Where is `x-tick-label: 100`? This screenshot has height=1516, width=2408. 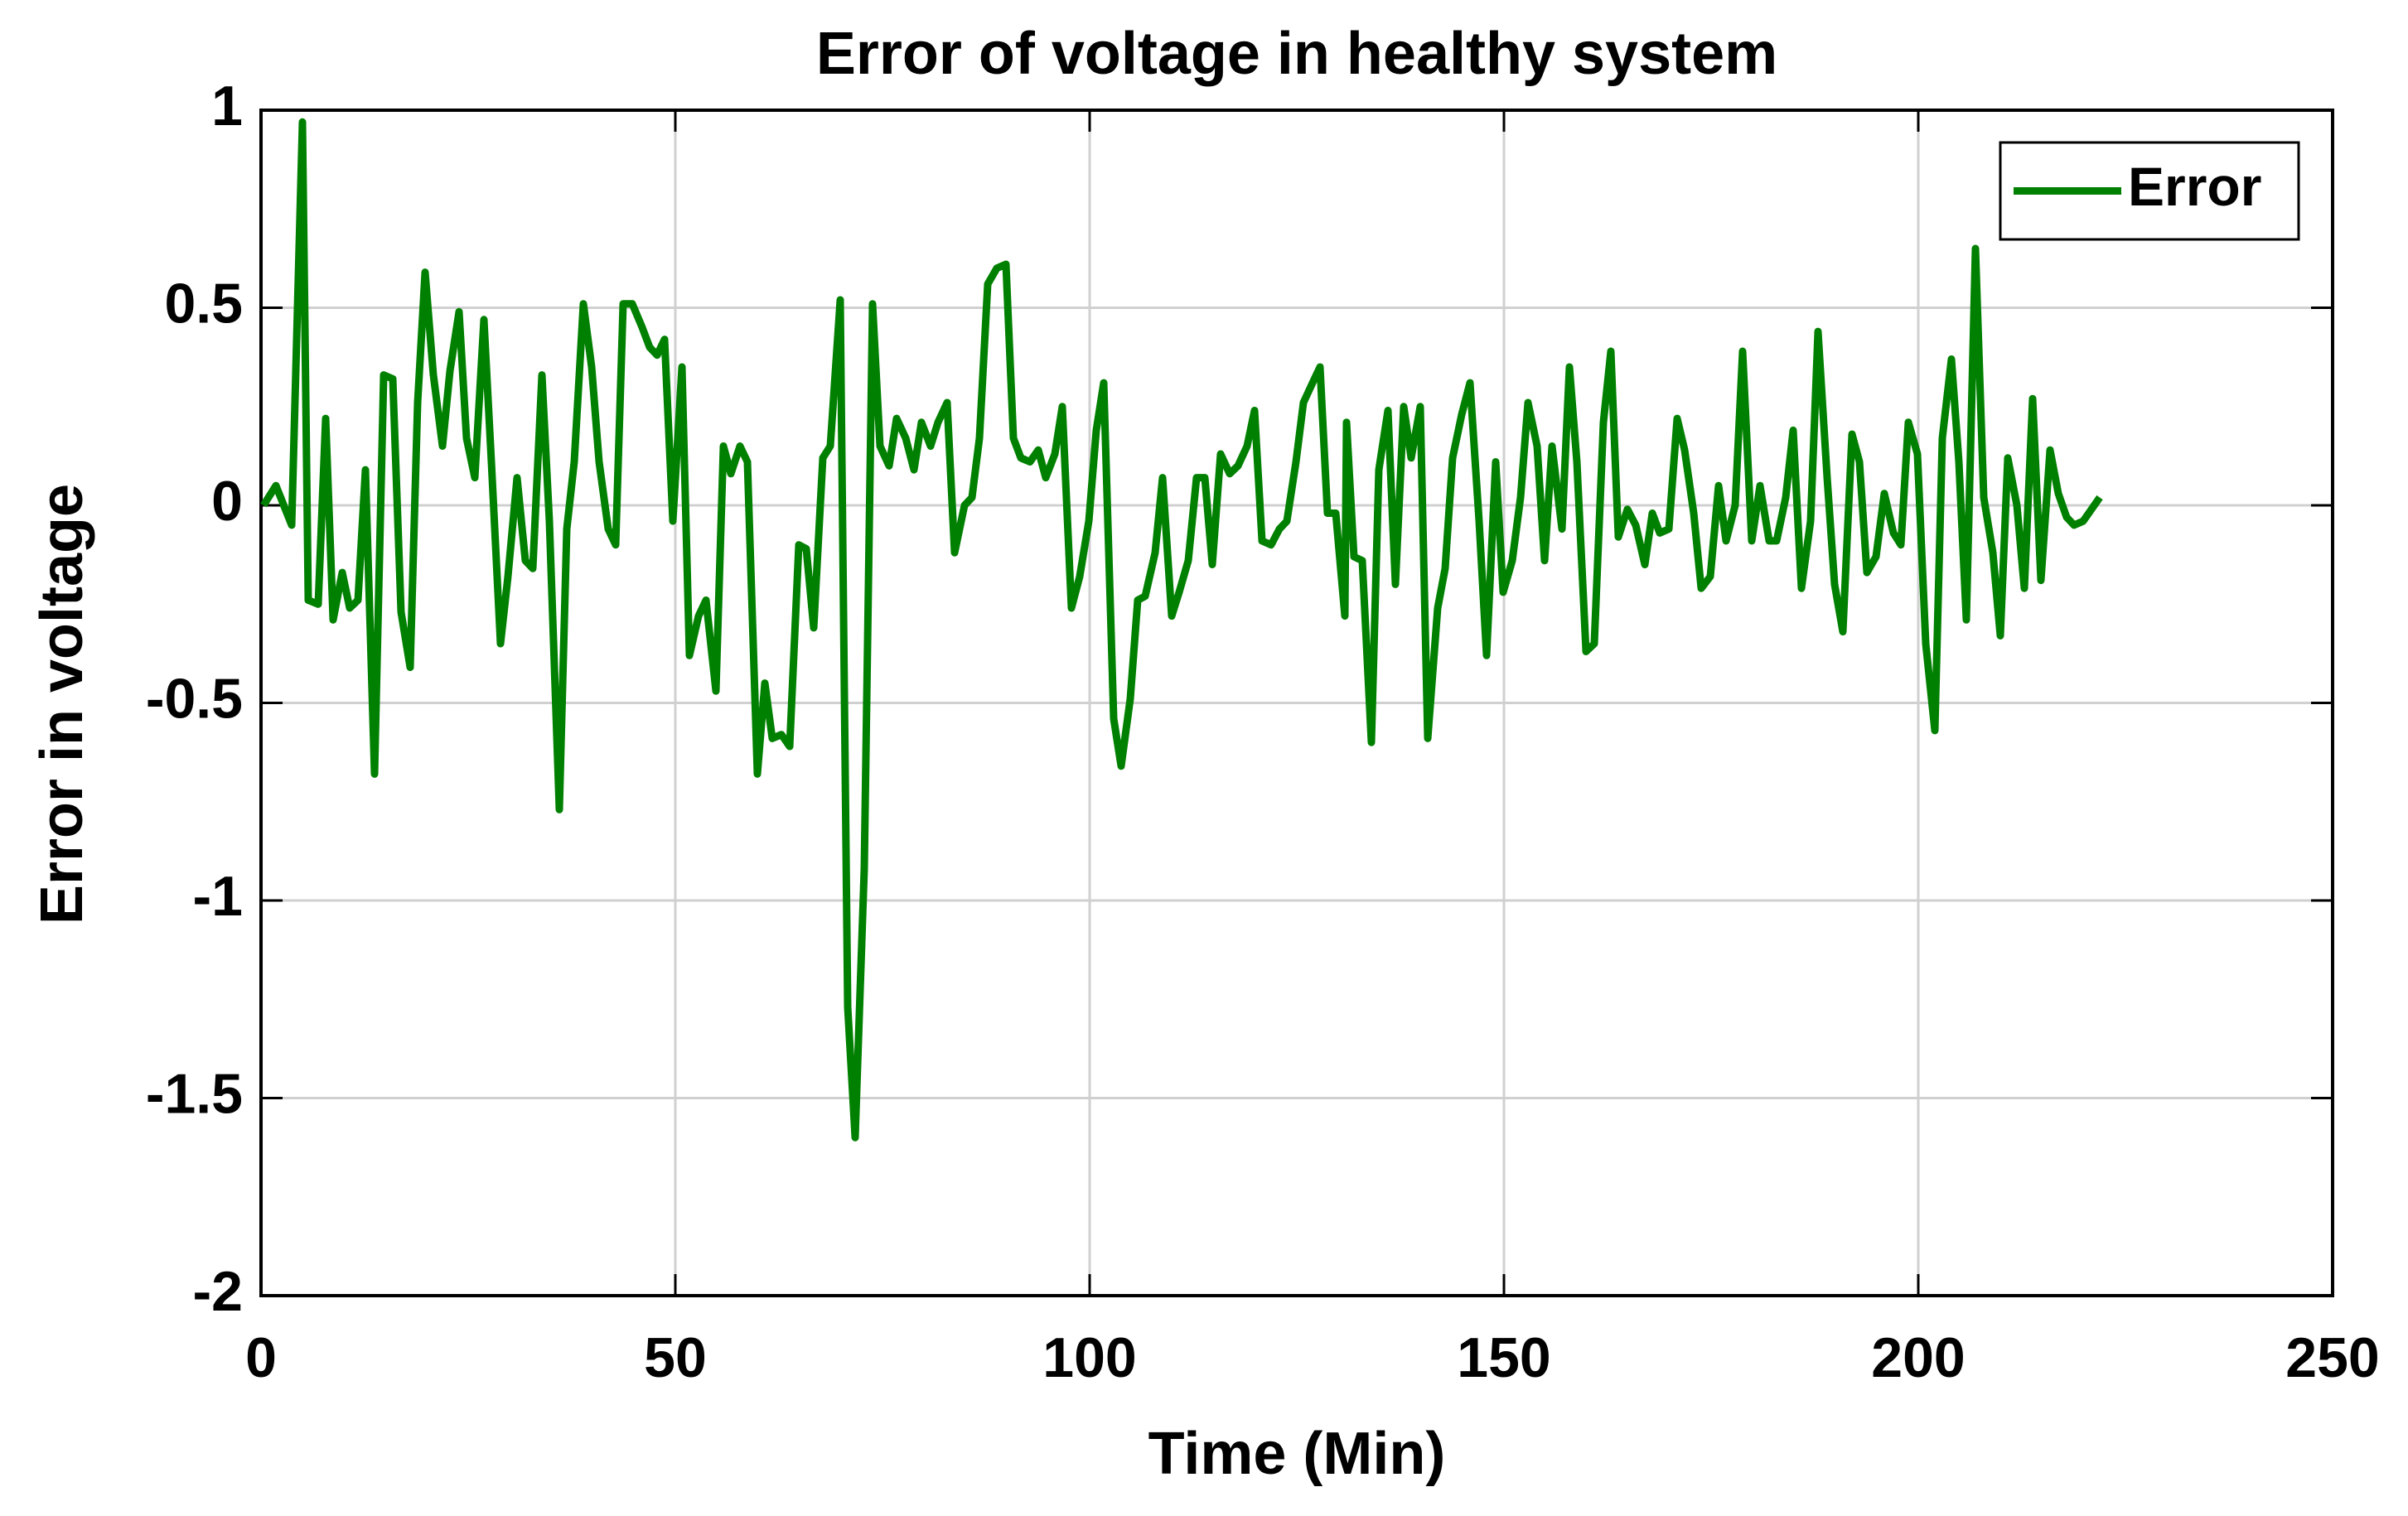 x-tick-label: 100 is located at coordinates (1089, 1357).